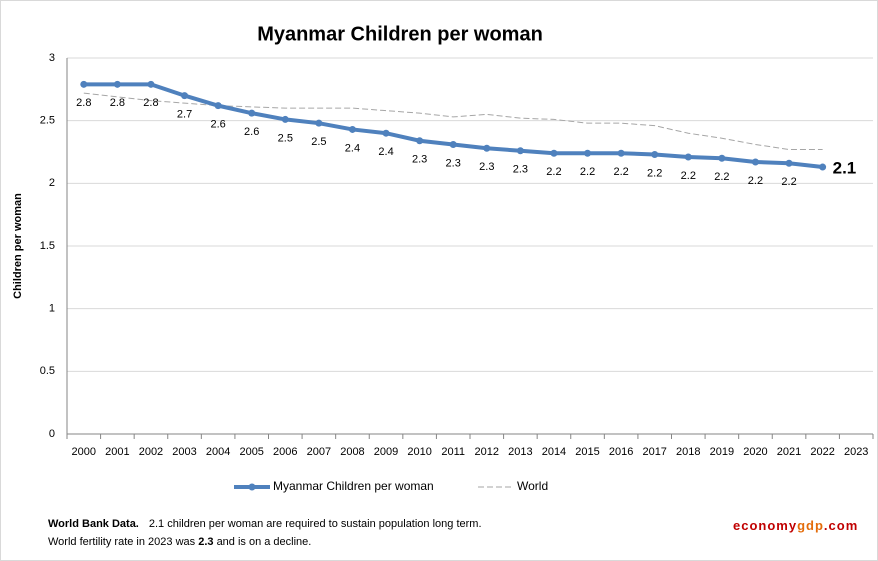 Image resolution: width=878 pixels, height=561 pixels. What do you see at coordinates (386, 452) in the screenshot?
I see `x-tick-label: 2009` at bounding box center [386, 452].